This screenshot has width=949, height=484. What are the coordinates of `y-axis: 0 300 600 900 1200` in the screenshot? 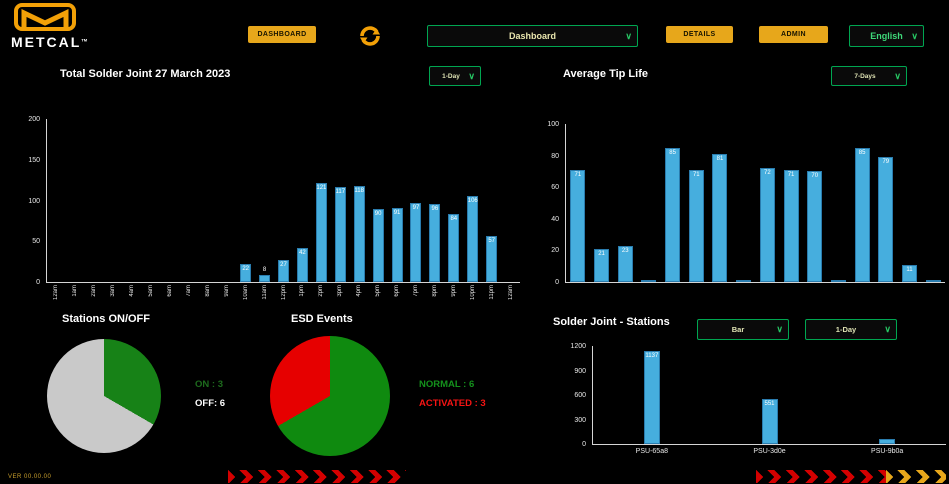 It's located at (573, 395).